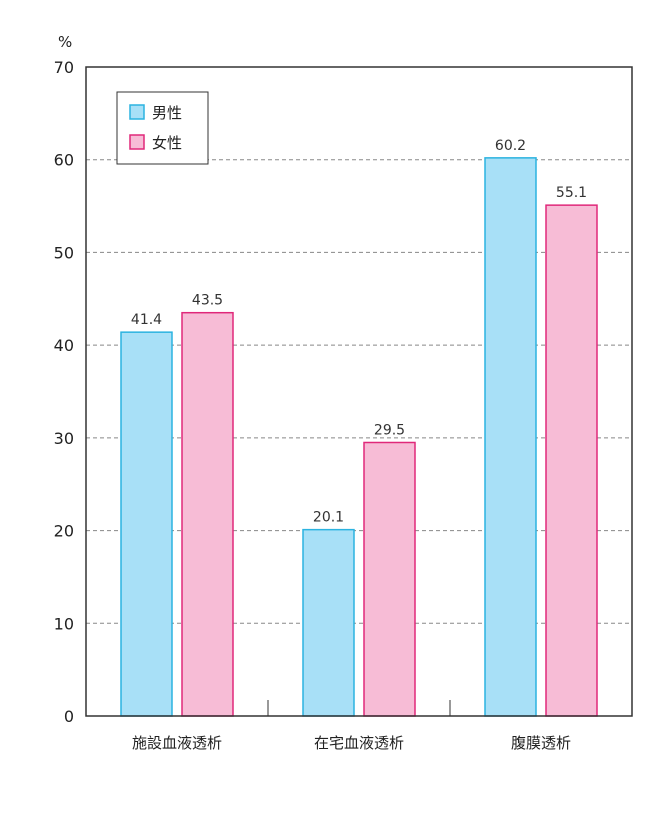  What do you see at coordinates (137, 142) in the screenshot?
I see `legend-swatch-female` at bounding box center [137, 142].